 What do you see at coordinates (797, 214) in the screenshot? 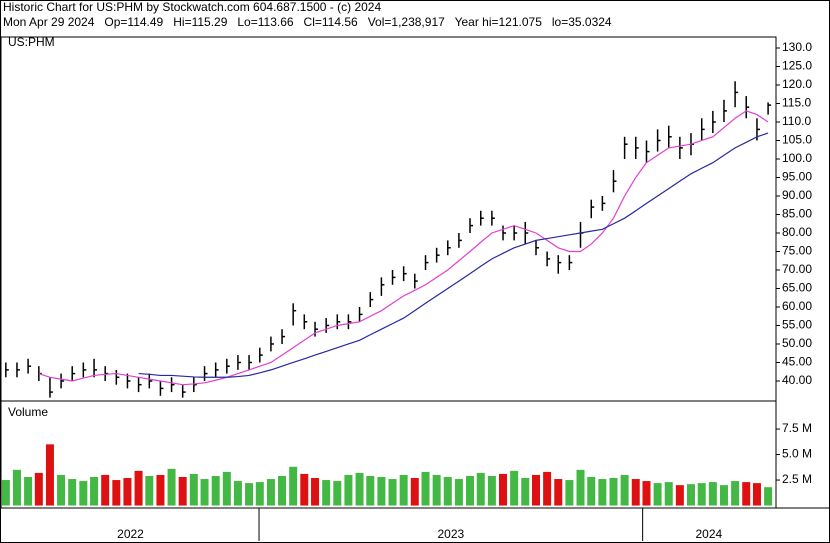
I see `y-tick-label: 85.00` at bounding box center [797, 214].